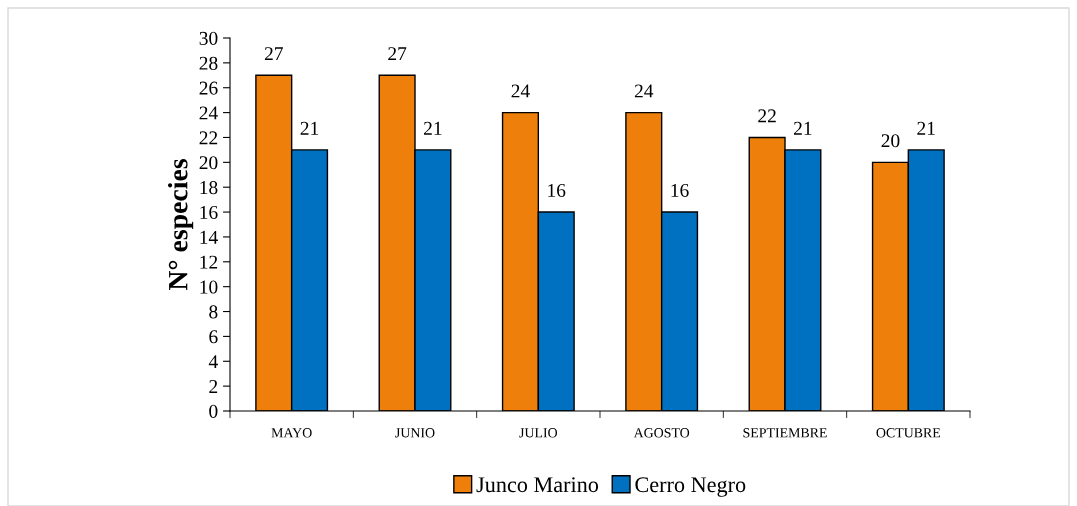 This screenshot has width=1077, height=506. I want to click on y-tick-label: 18, so click(209, 188).